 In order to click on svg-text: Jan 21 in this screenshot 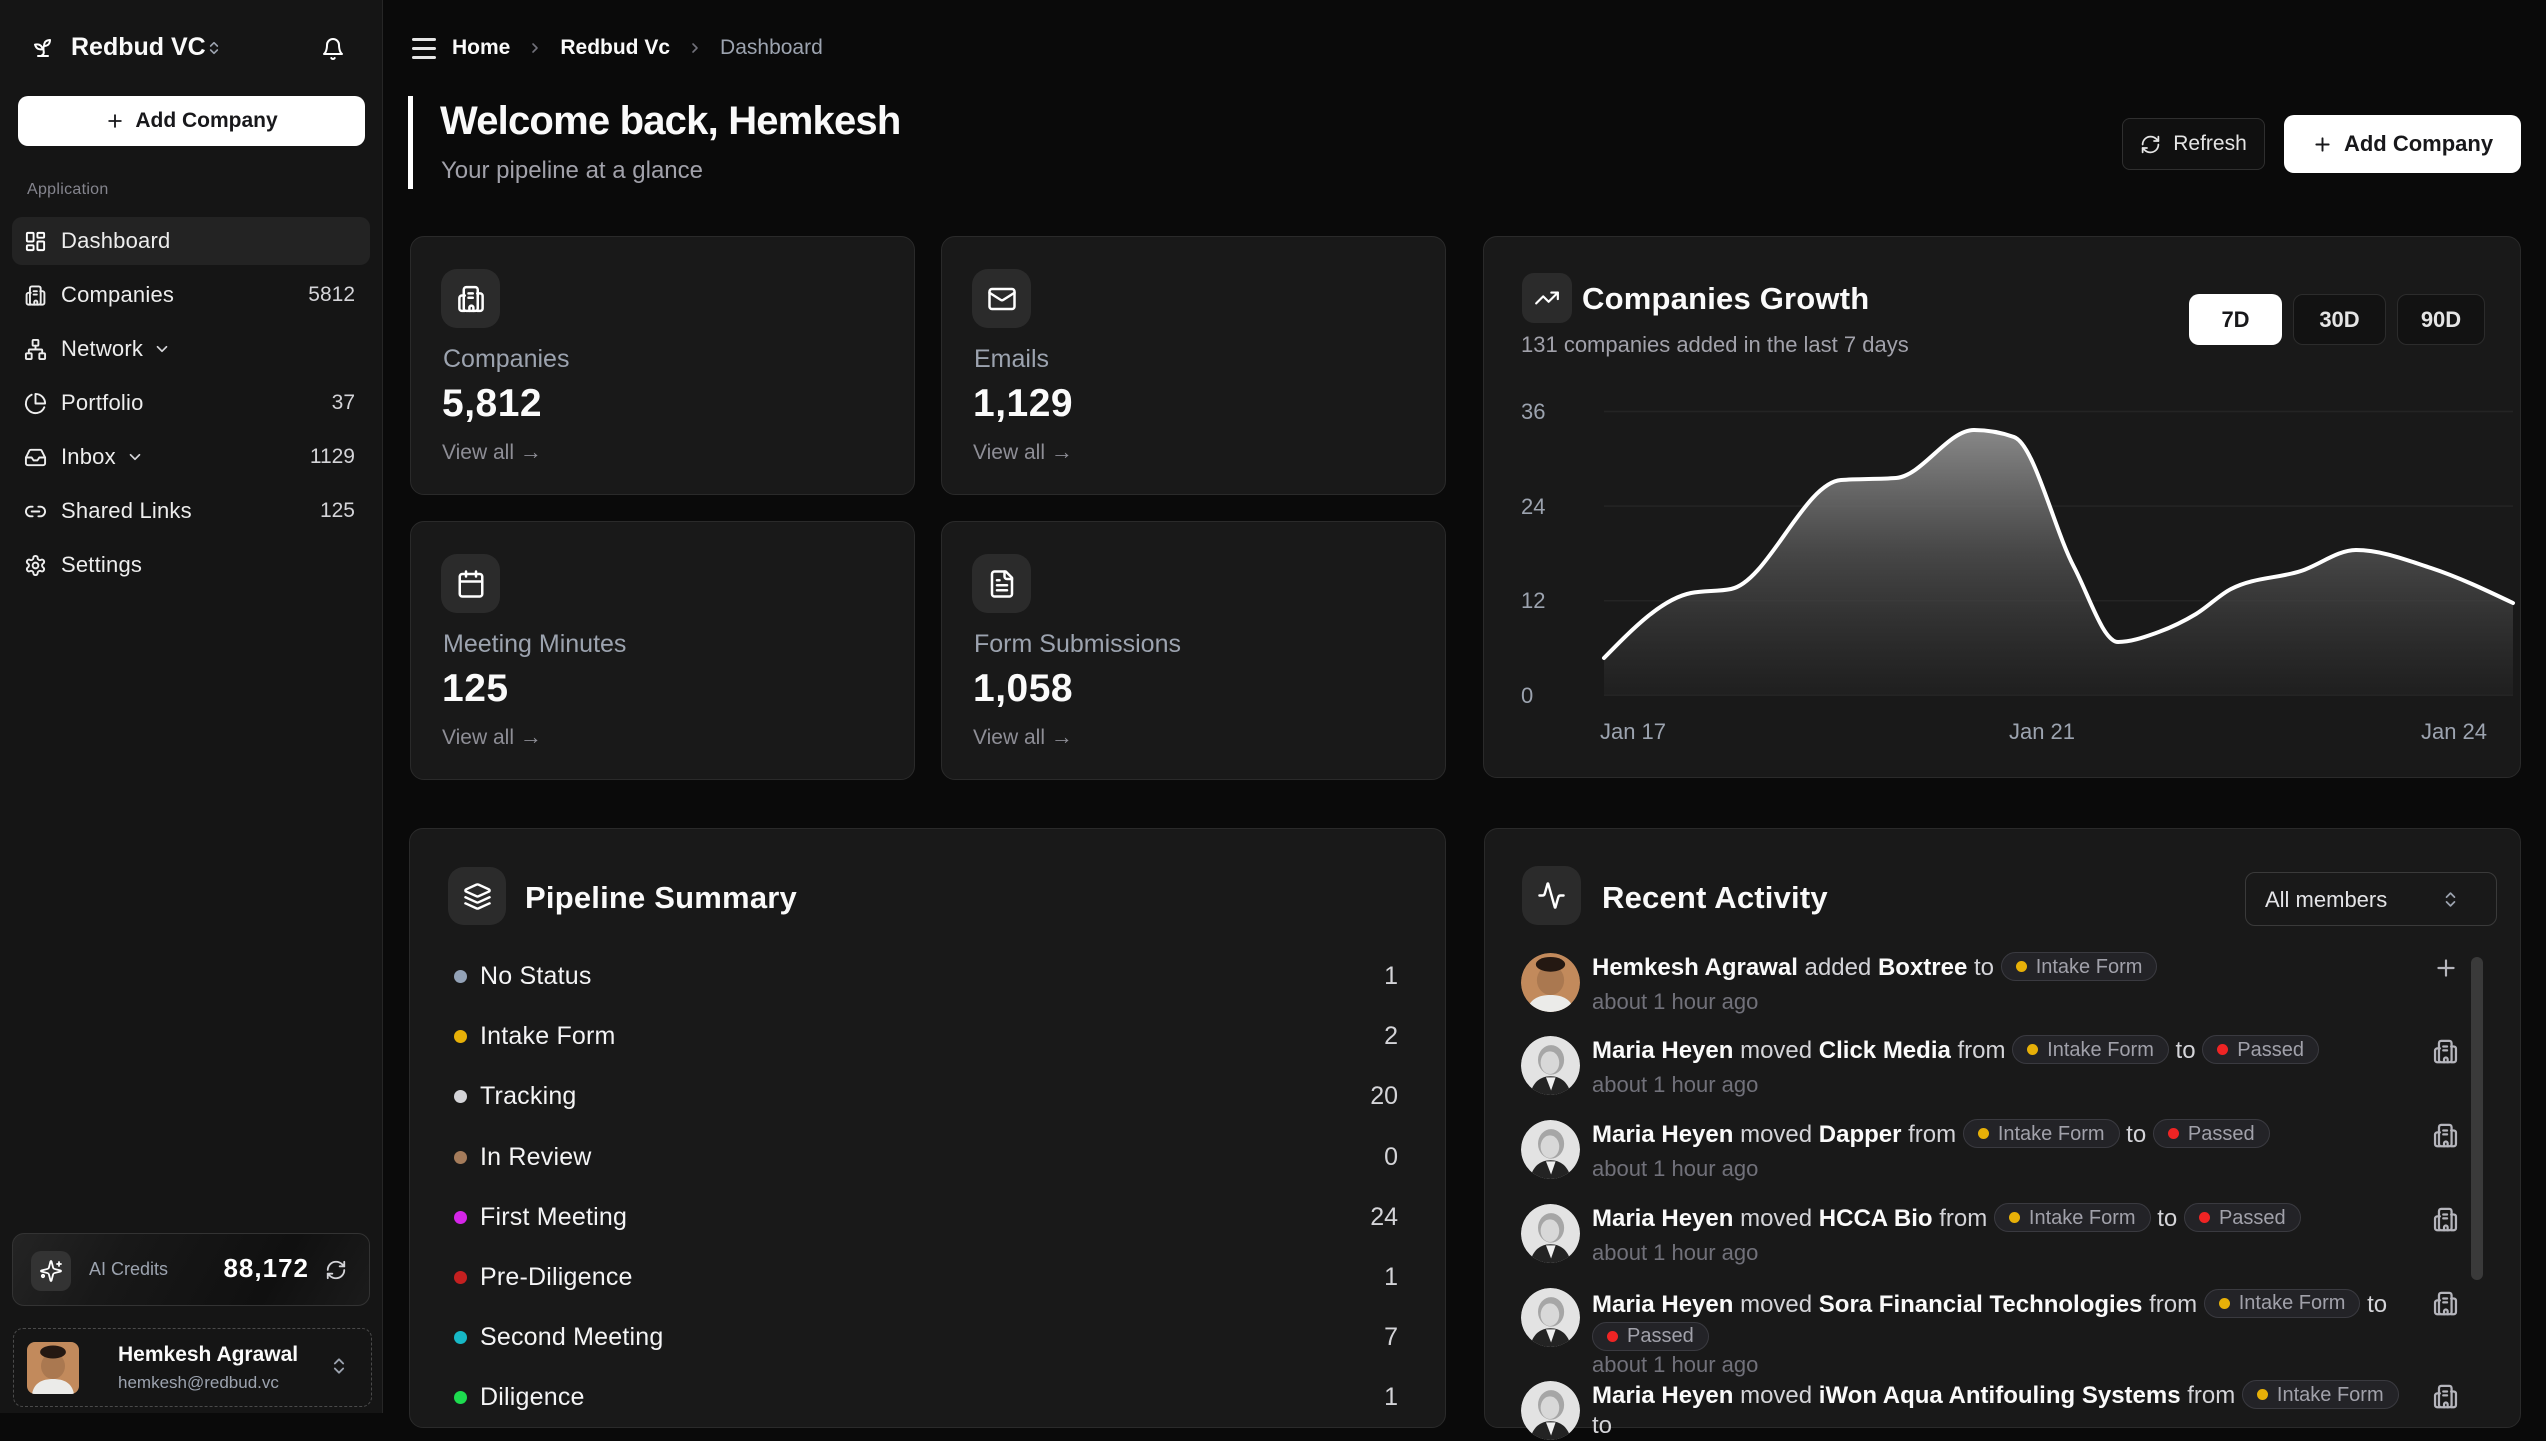, I will do `click(2042, 731)`.